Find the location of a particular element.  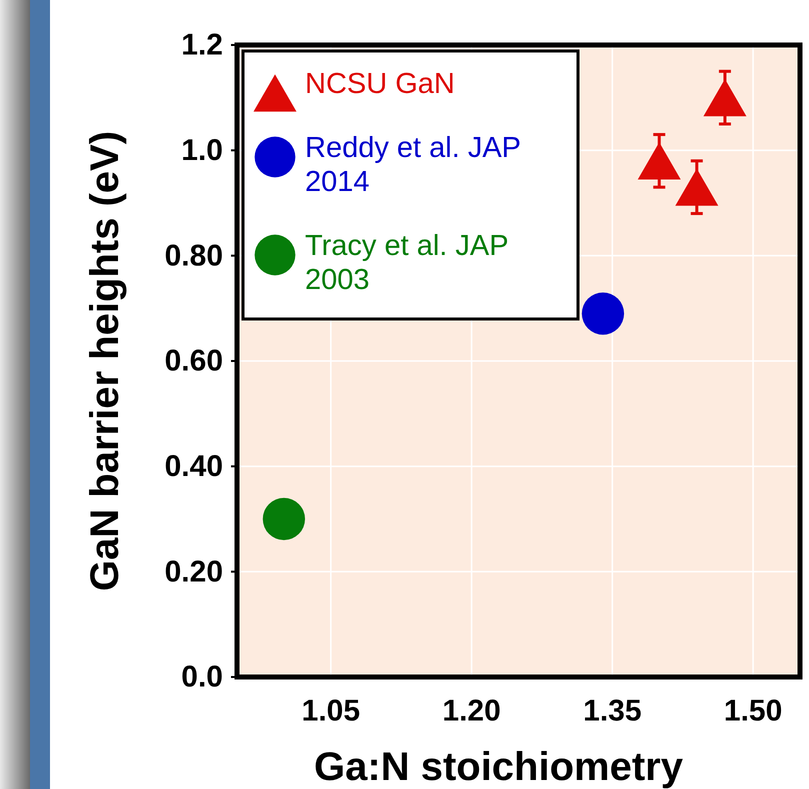

x-tick-label: 1.50 is located at coordinates (753, 711).